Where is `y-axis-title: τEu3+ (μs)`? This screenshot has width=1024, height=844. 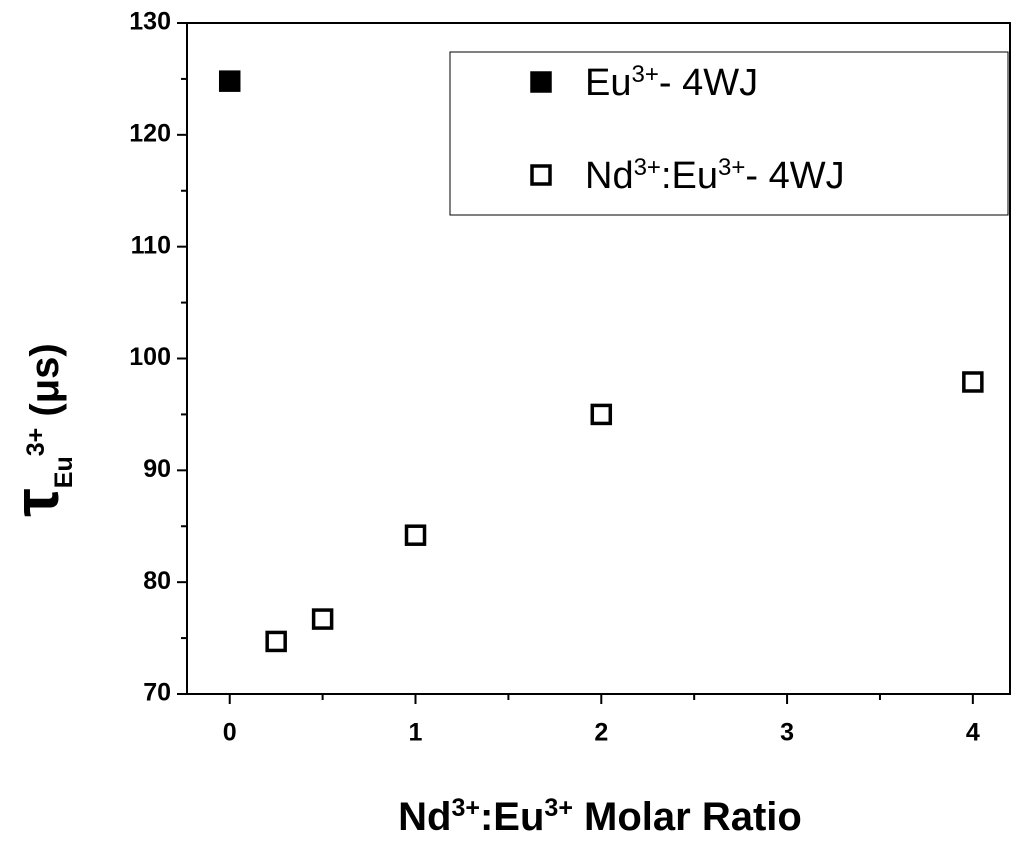
y-axis-title: τEu3+ (μs) is located at coordinates (39, 430).